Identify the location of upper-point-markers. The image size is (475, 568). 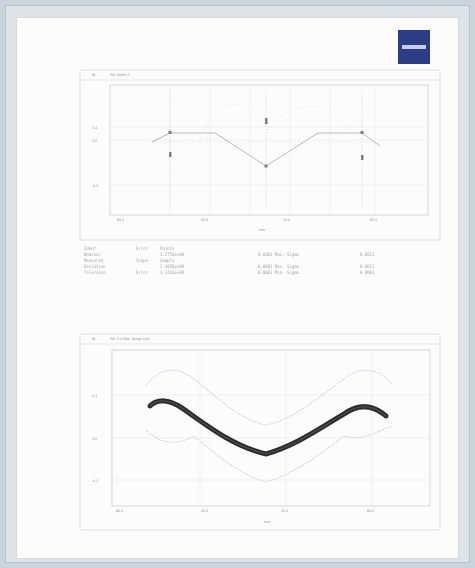
(266, 143).